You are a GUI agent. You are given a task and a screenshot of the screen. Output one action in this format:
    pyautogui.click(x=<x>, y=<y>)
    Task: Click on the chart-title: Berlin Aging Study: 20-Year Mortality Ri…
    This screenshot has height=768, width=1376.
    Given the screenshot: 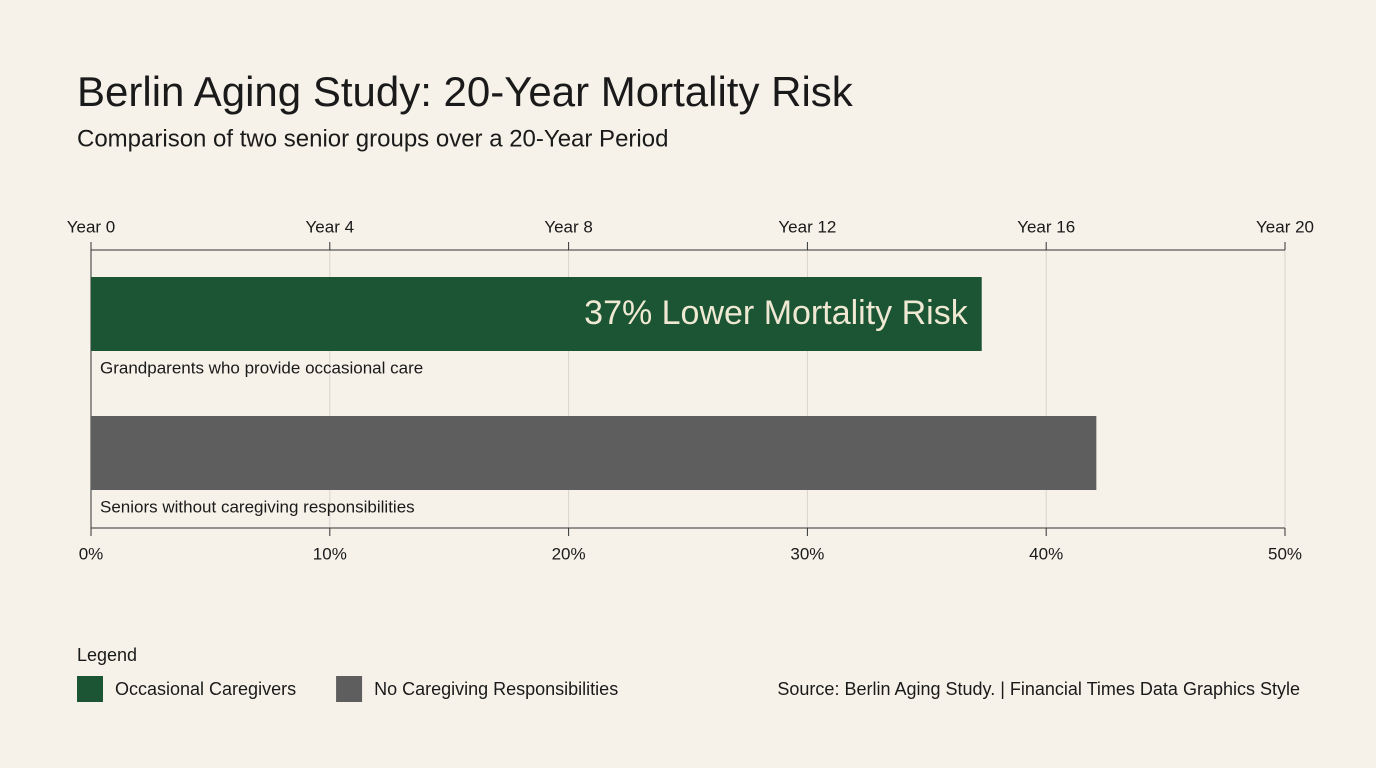 What is the action you would take?
    pyautogui.click(x=465, y=91)
    